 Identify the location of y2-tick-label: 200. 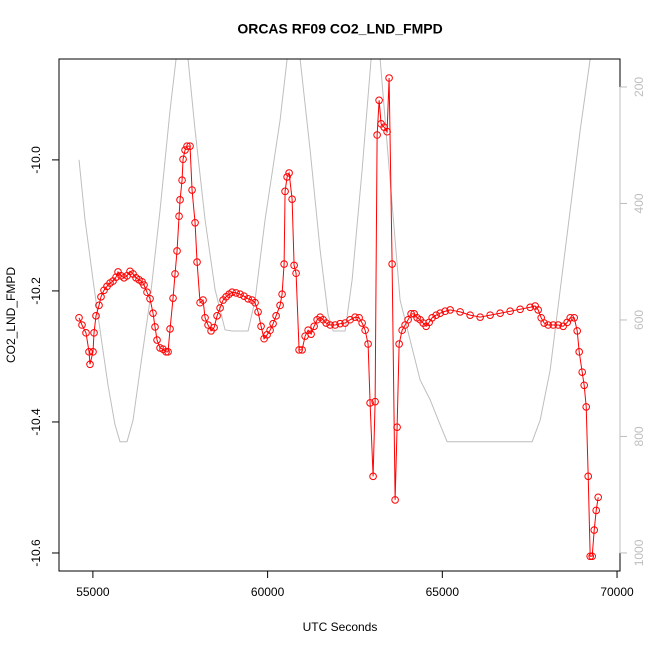
(639, 87).